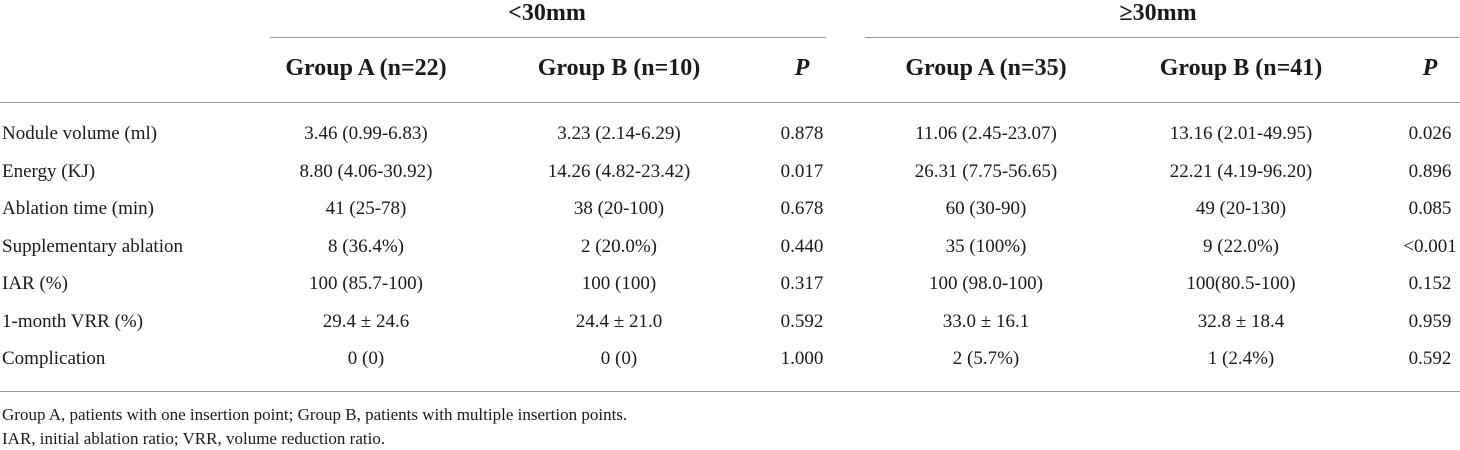 The height and width of the screenshot is (450, 1460). Describe the element at coordinates (619, 283) in the screenshot. I see `table-cell: 100 (100)` at that location.